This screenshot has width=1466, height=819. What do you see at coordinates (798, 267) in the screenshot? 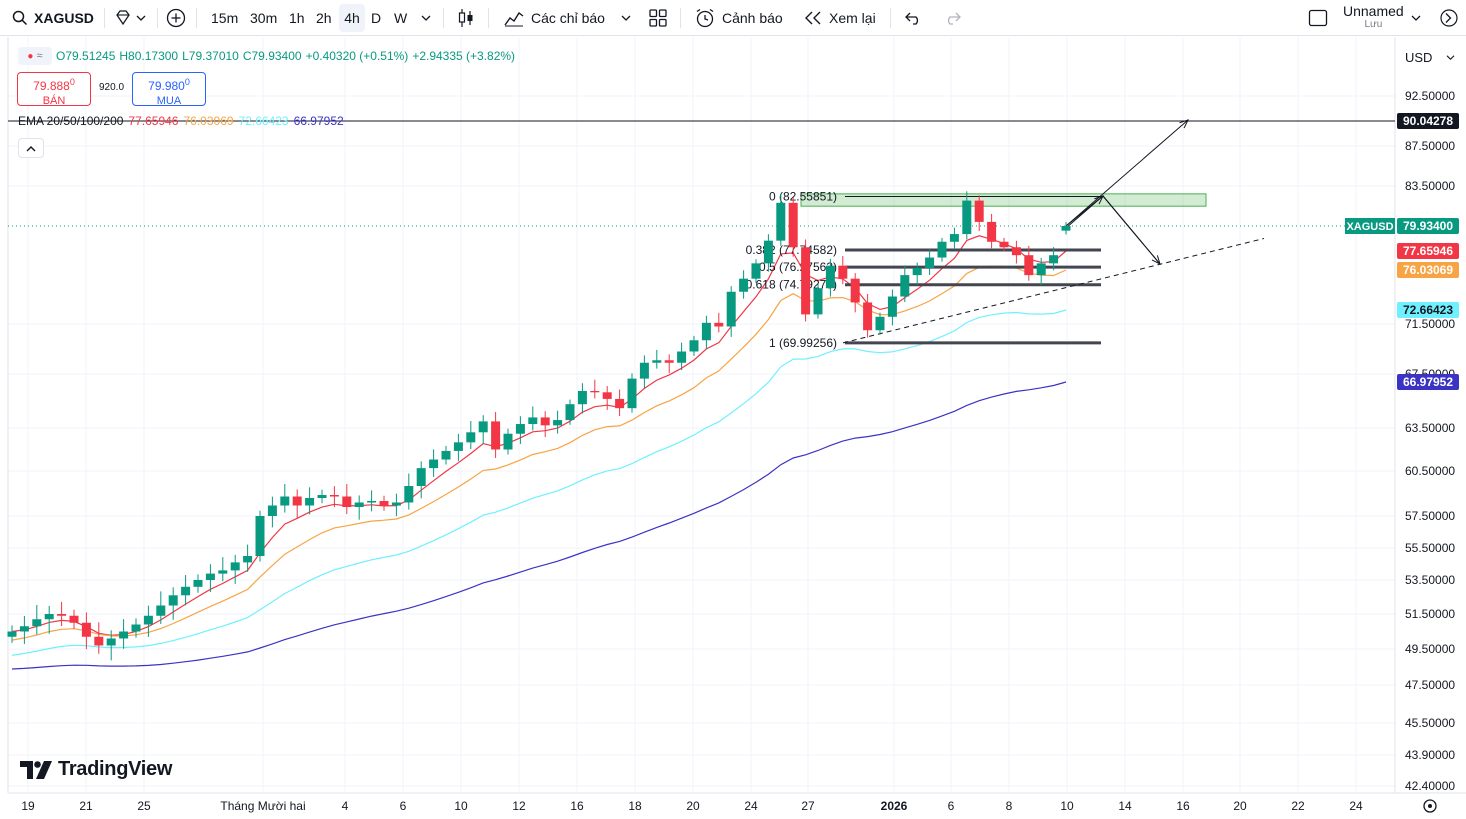
I see `fib-level-label: 0.5 (76.27563)` at bounding box center [798, 267].